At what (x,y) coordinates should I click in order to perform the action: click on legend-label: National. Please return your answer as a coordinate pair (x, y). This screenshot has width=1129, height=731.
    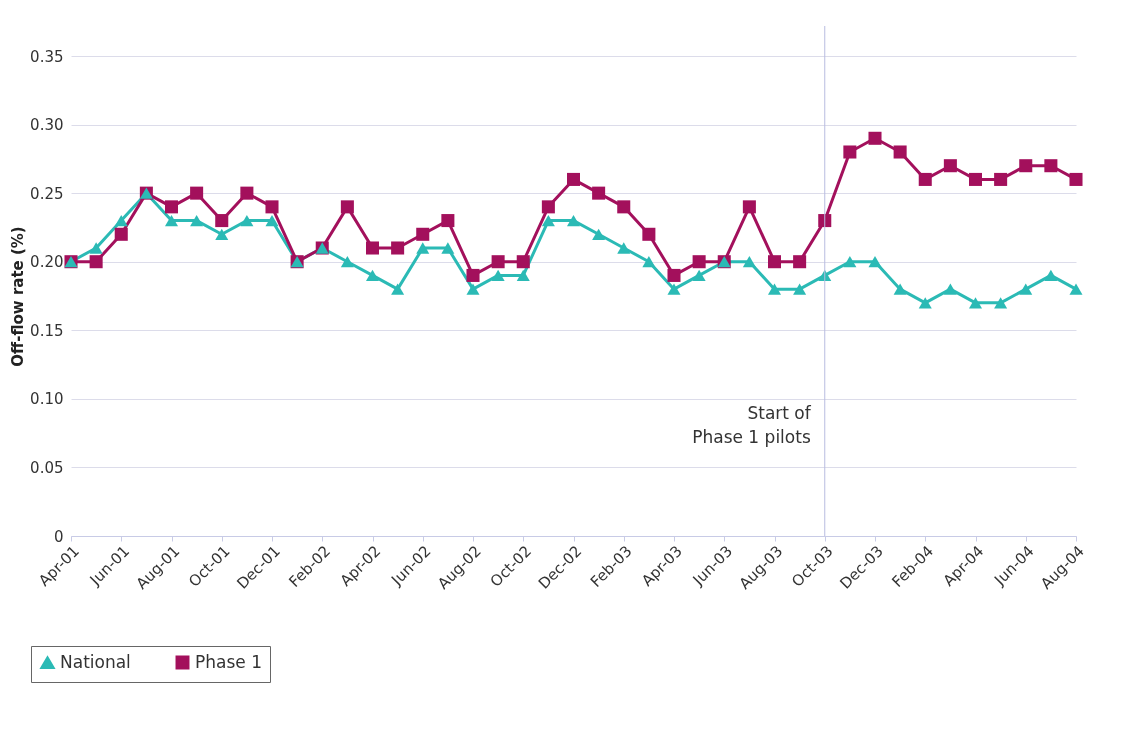
    Looking at the image, I should click on (95, 661).